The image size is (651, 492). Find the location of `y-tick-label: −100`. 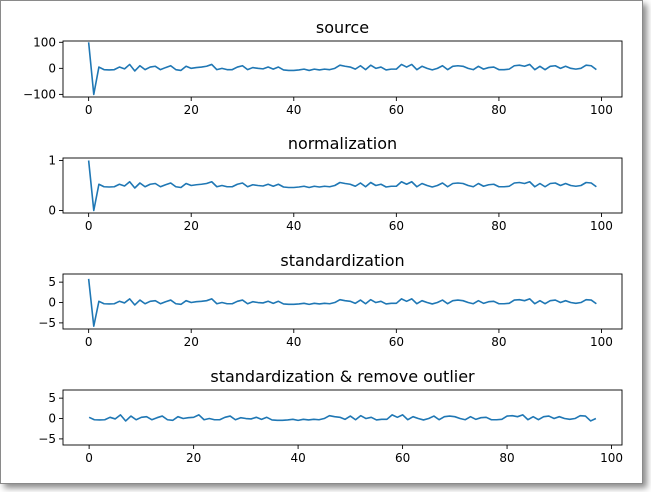

y-tick-label: −100 is located at coordinates (39, 94).